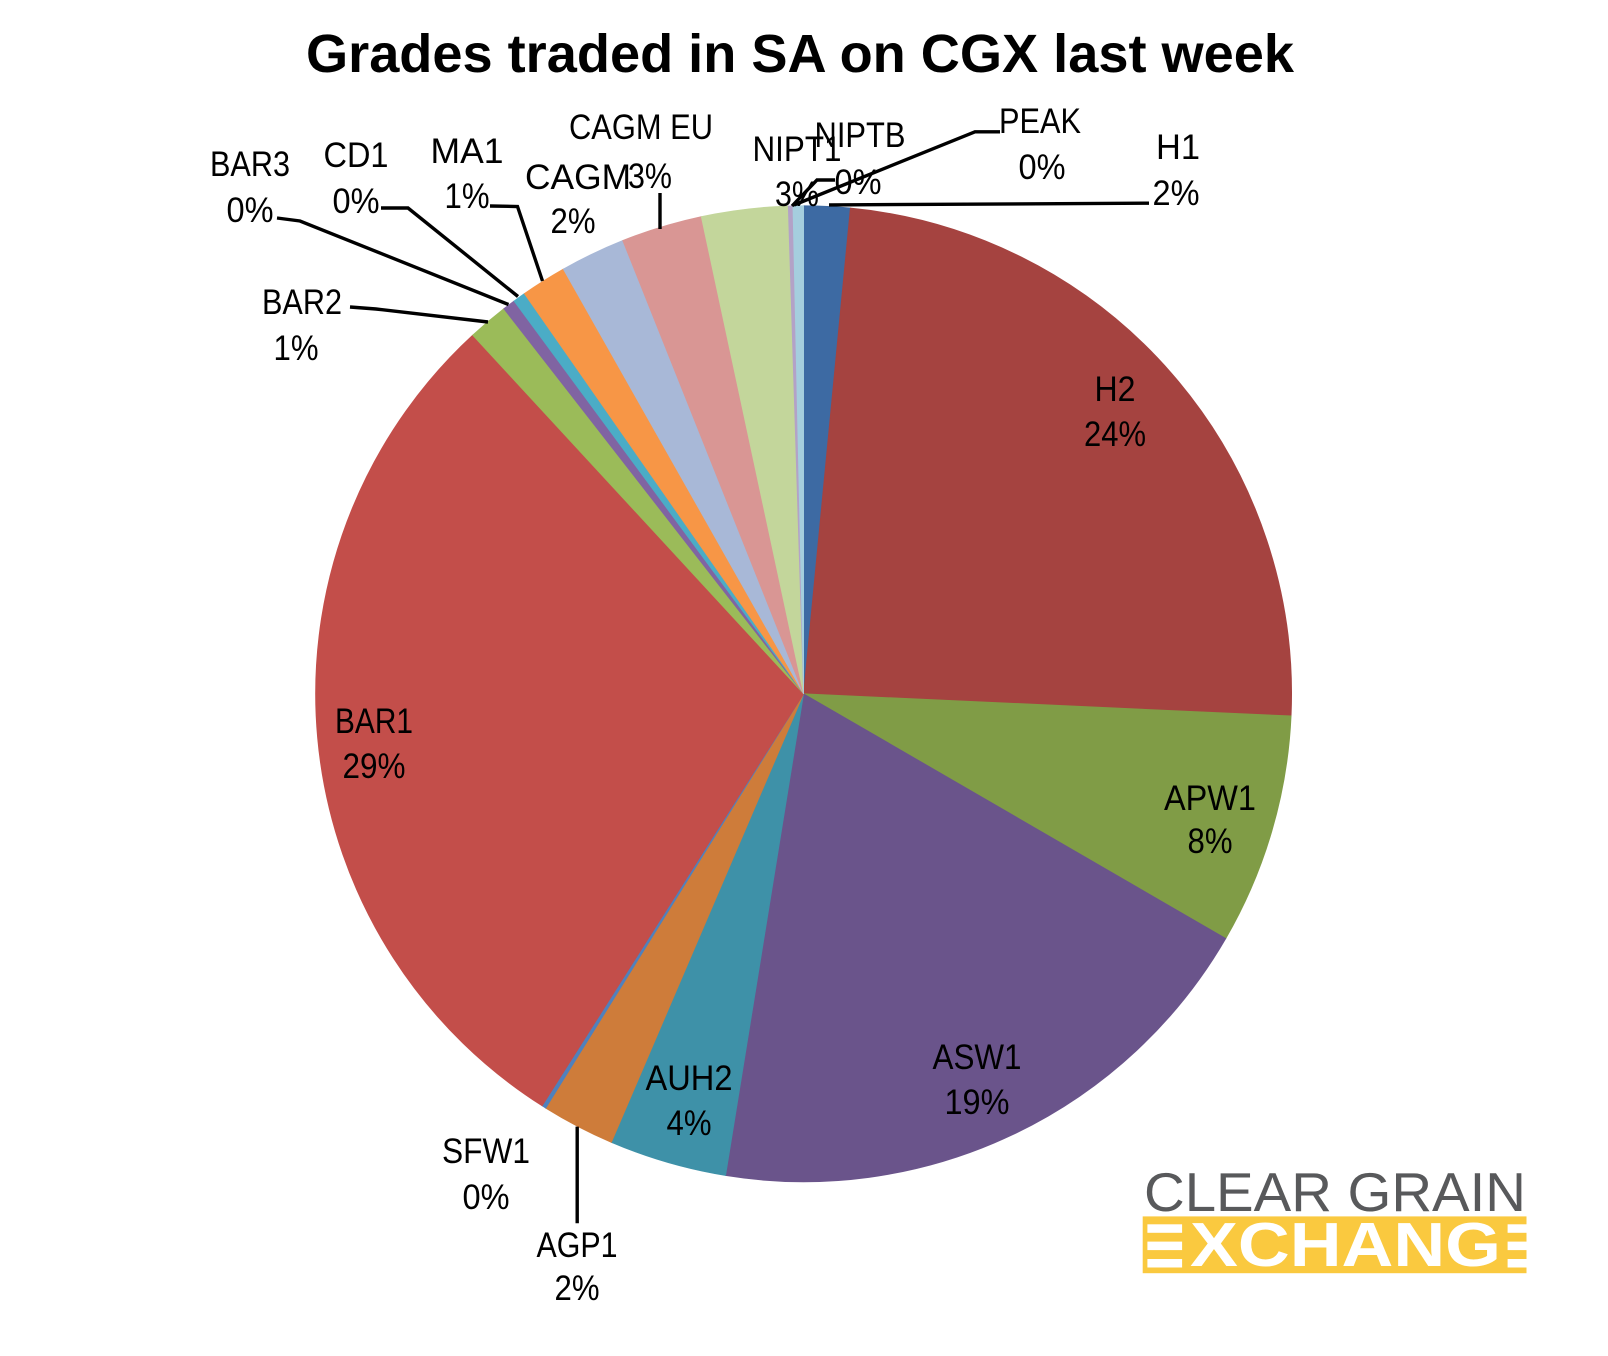 This screenshot has width=1608, height=1356. What do you see at coordinates (641, 127) in the screenshot?
I see `svg-text: CAGM EU` at bounding box center [641, 127].